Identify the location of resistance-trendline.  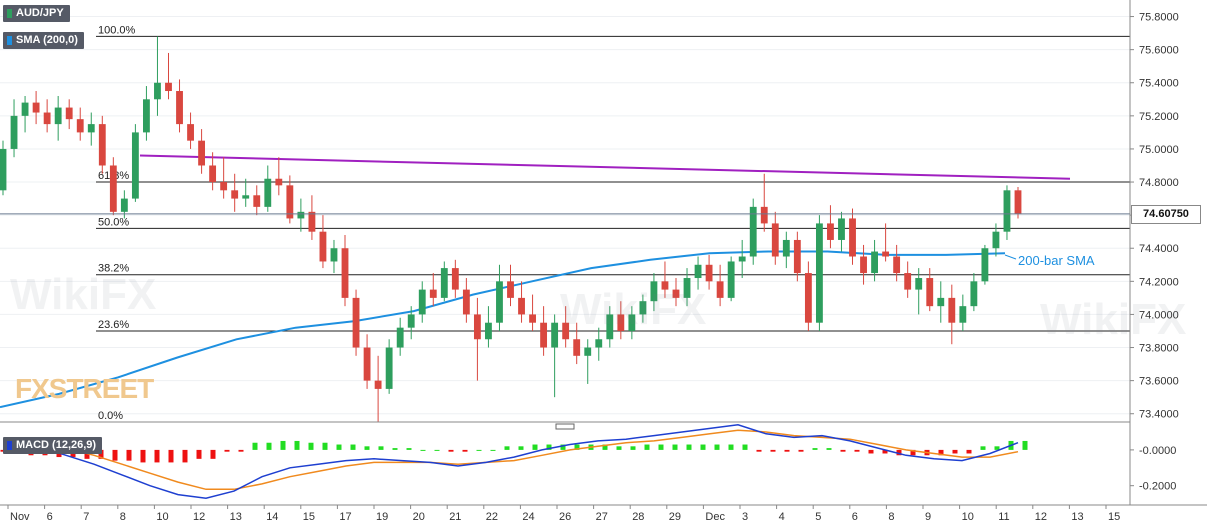
(605, 167).